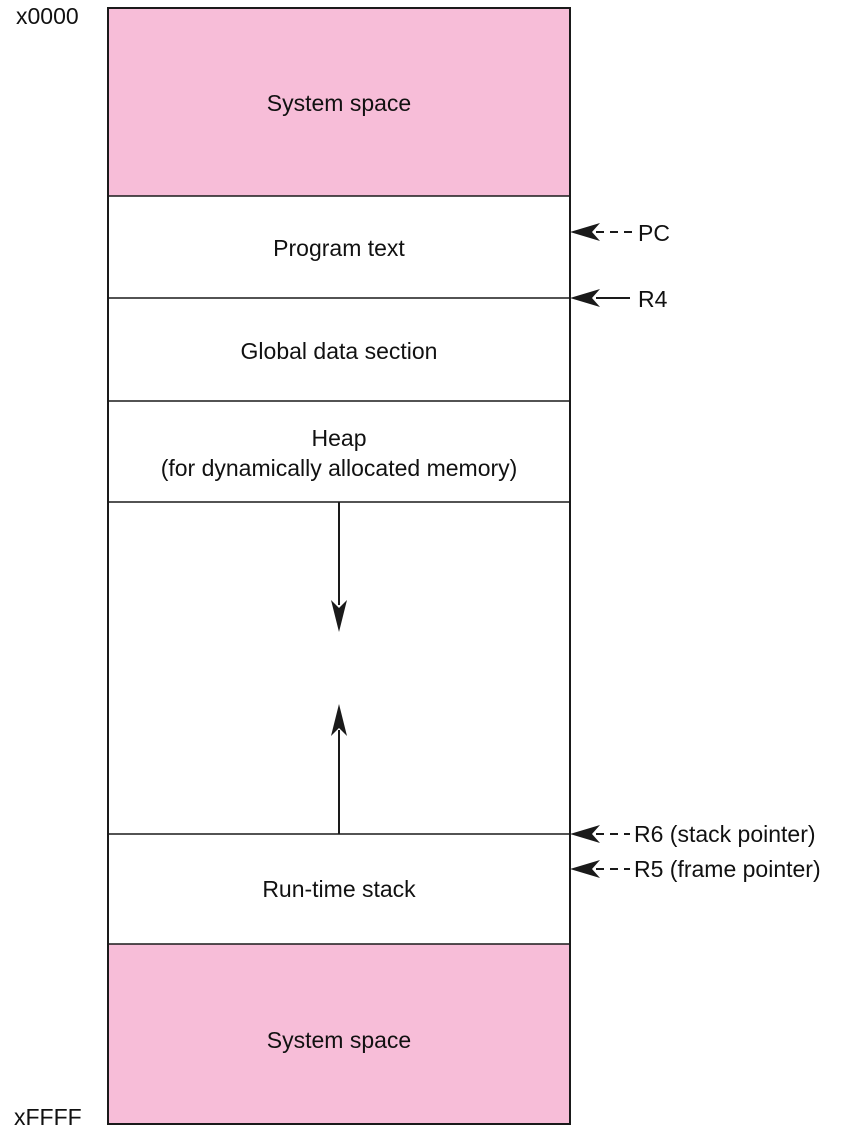 Image resolution: width=859 pixels, height=1132 pixels. Describe the element at coordinates (339, 248) in the screenshot. I see `program-text-label: Program text` at that location.